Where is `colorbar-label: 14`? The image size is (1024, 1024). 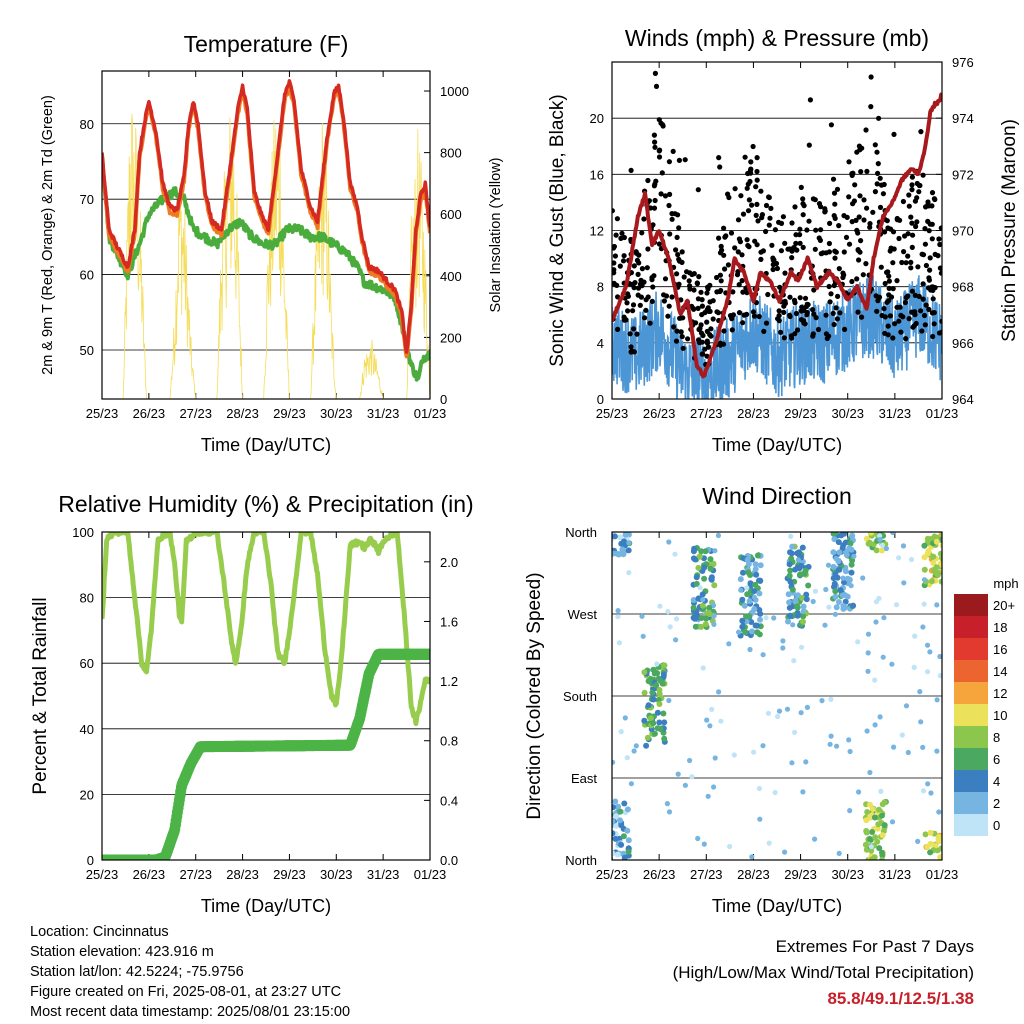
colorbar-label: 14 is located at coordinates (1000, 671).